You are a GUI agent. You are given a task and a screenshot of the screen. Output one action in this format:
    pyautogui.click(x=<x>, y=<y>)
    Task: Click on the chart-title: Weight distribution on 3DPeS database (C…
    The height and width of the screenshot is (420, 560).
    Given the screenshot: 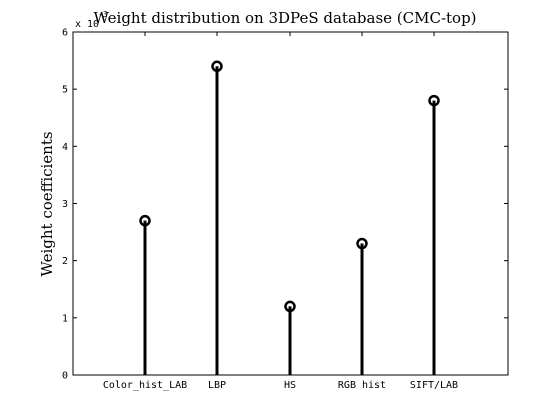 What is the action you would take?
    pyautogui.click(x=284, y=18)
    